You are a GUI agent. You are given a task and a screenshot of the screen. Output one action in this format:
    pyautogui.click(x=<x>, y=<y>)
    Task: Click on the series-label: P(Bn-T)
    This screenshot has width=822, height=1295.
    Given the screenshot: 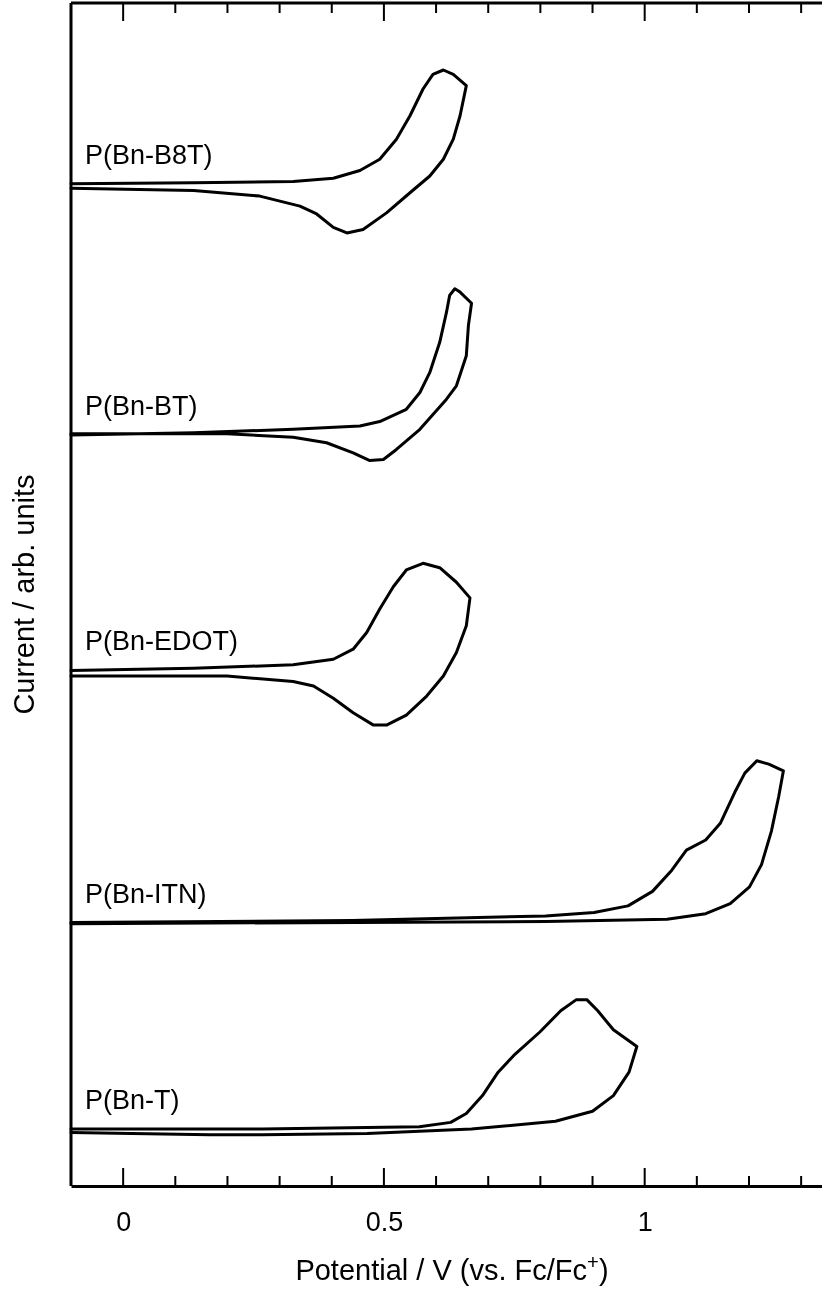 What is the action you would take?
    pyautogui.click(x=132, y=1100)
    